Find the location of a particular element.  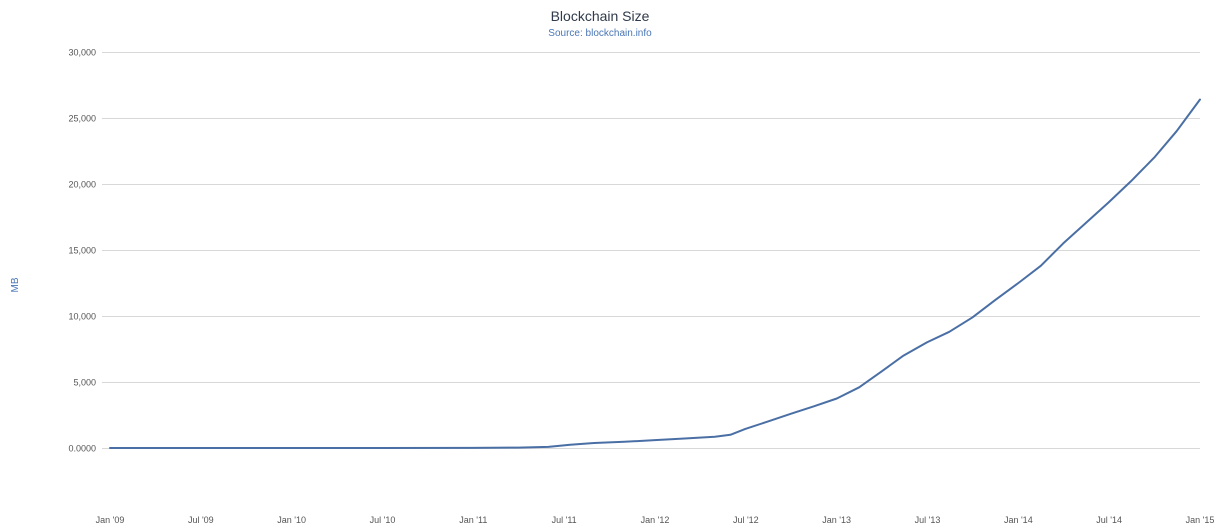

x-tick-label: Jul '09 is located at coordinates (201, 520).